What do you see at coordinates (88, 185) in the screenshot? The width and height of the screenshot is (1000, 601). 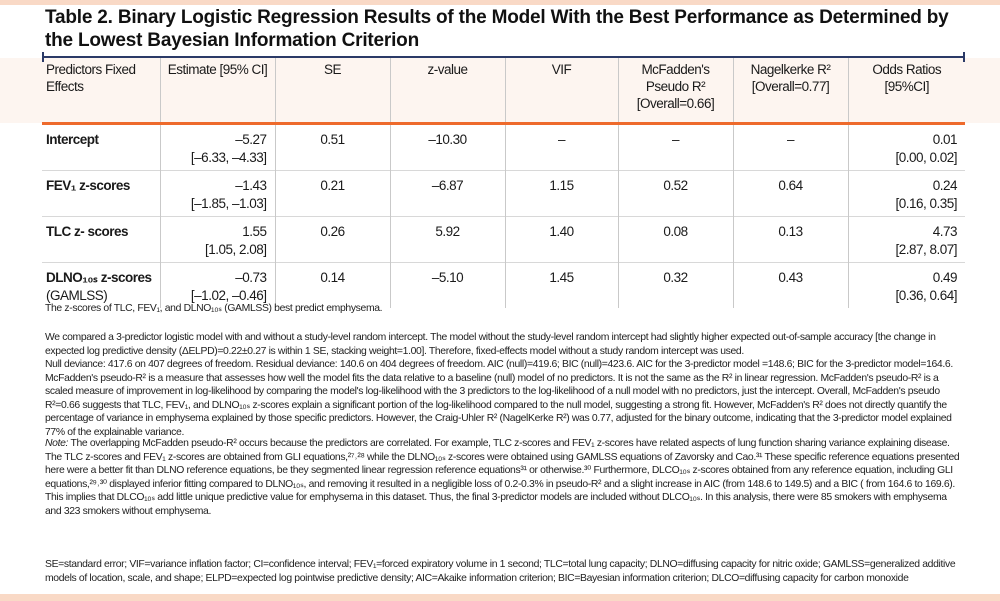 I see `predictor-cell-value: FEV₁ z-scores` at bounding box center [88, 185].